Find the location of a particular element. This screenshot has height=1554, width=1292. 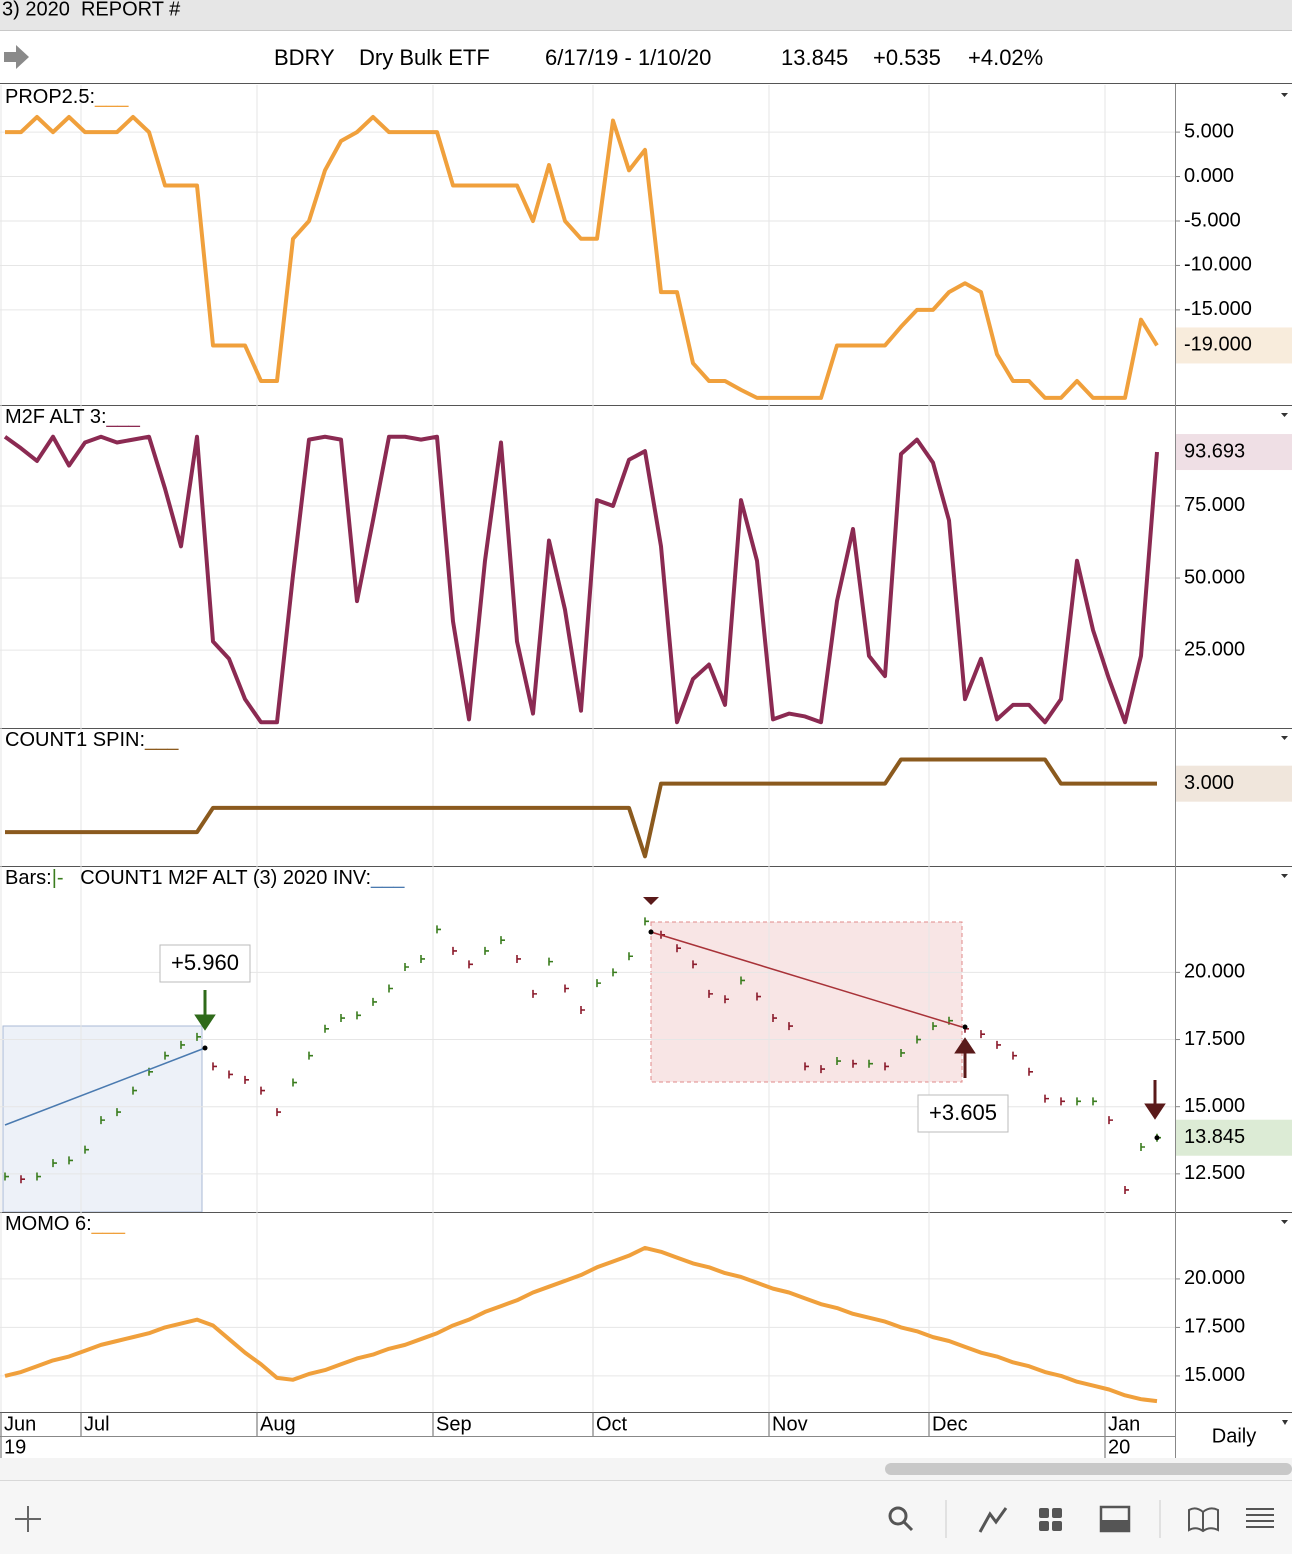

notes-button is located at coordinates (1203, 1520).